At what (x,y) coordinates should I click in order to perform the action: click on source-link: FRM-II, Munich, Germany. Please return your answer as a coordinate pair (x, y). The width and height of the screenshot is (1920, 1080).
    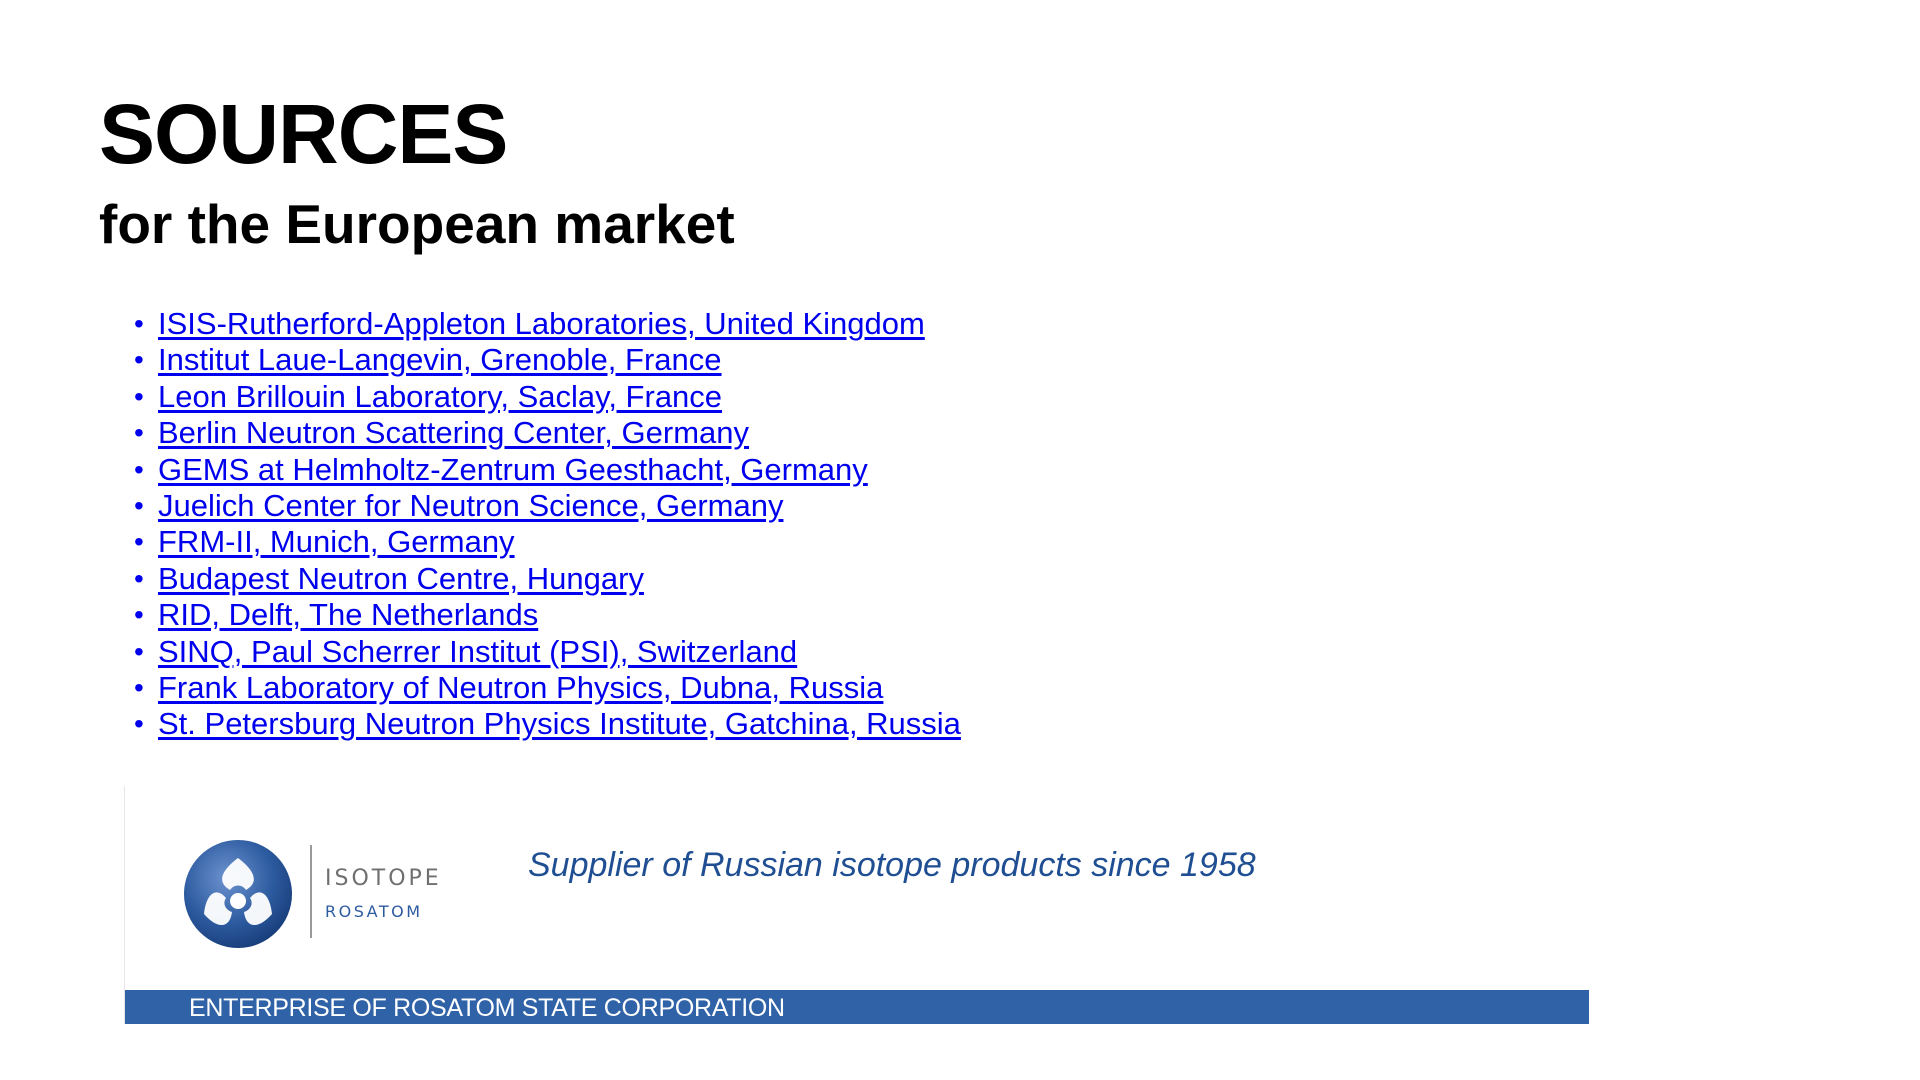
    Looking at the image, I should click on (336, 542).